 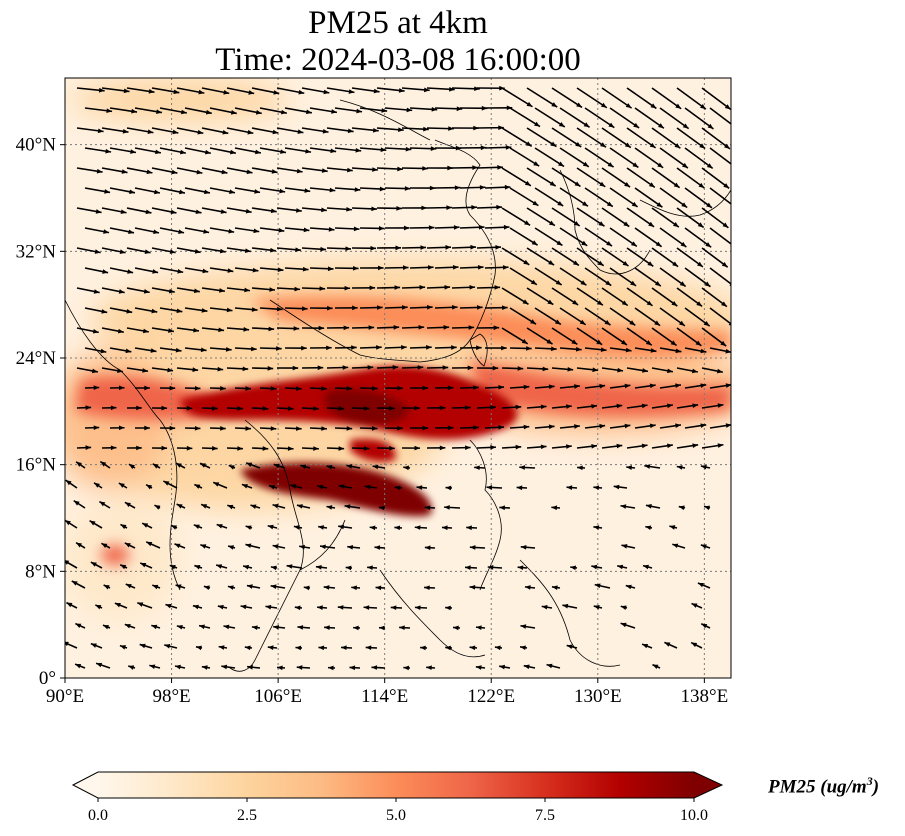 I want to click on lat-tick-label: 40°N, so click(x=36, y=145).